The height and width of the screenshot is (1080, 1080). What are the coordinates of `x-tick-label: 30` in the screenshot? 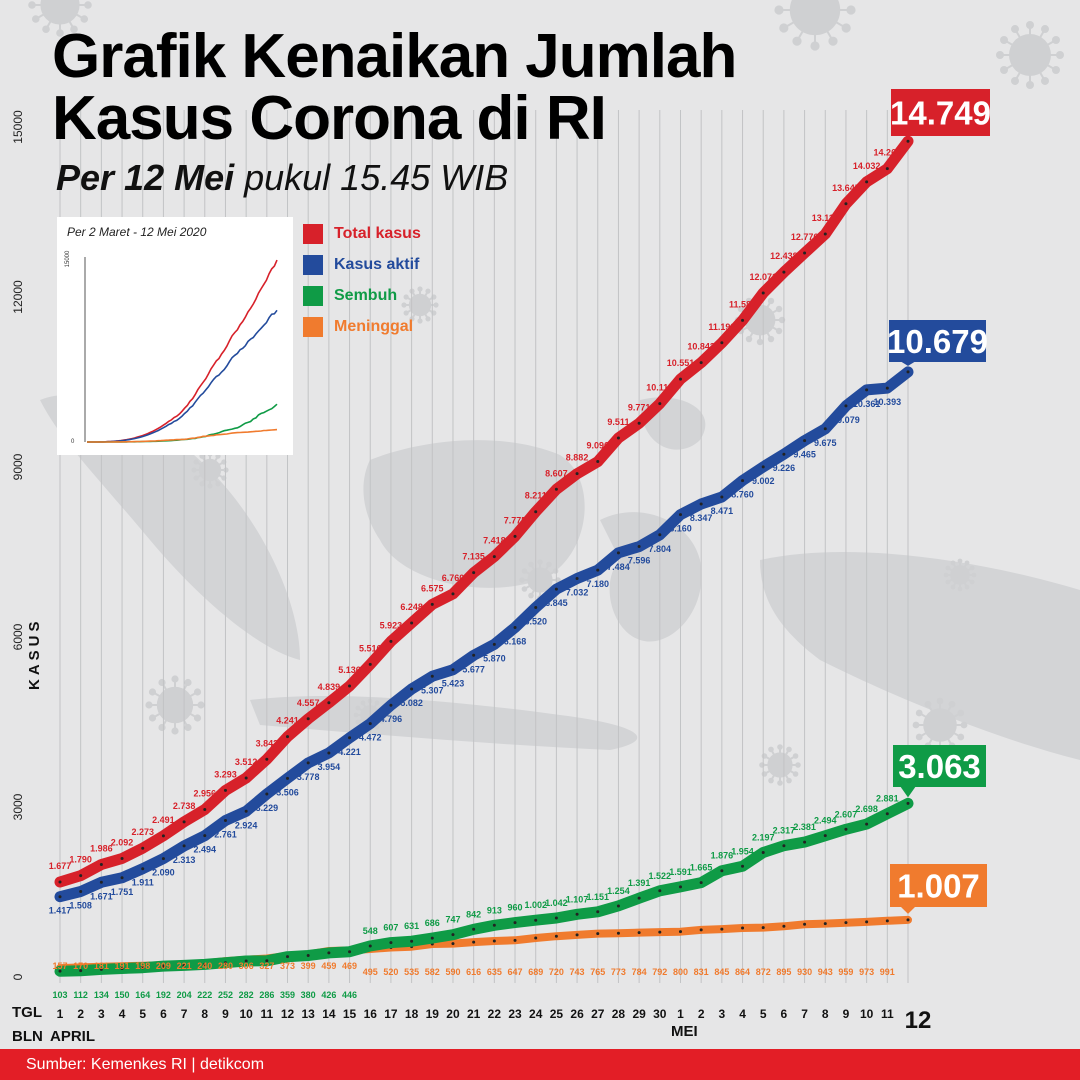 It's located at (660, 1014).